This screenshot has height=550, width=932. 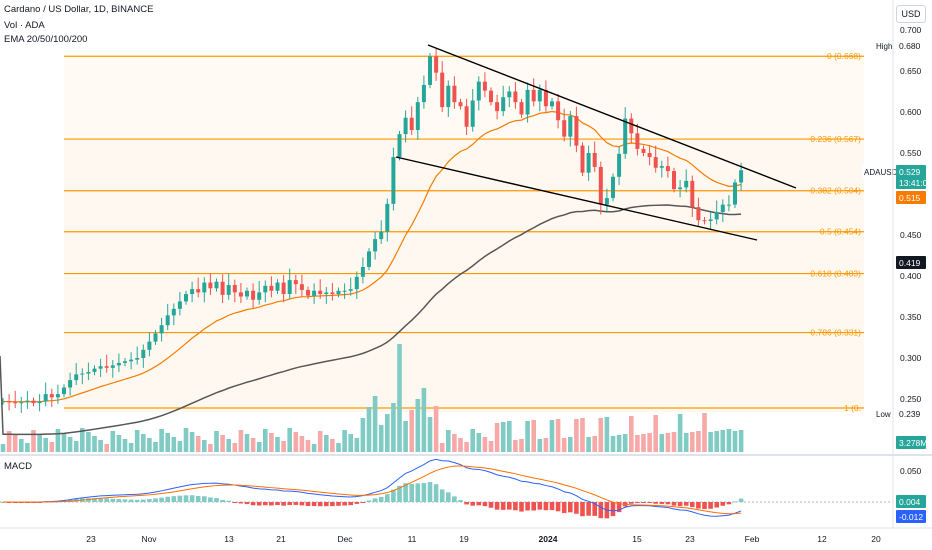 What do you see at coordinates (612, 116) in the screenshot?
I see `wedge-upper-line` at bounding box center [612, 116].